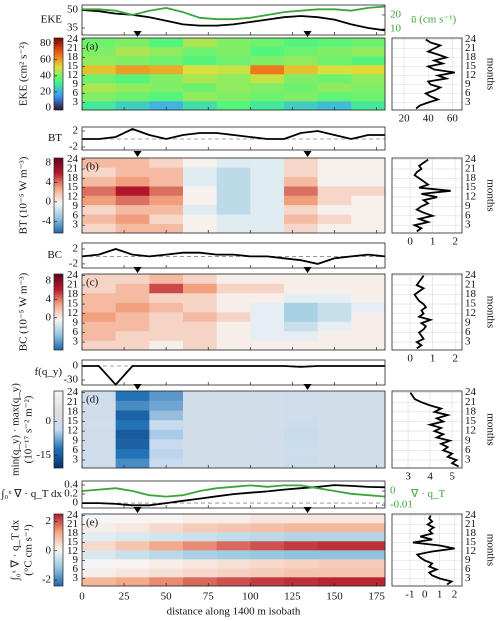 The width and height of the screenshot is (500, 621). I want to click on x-axis-label: distance along 1400 m isobath, so click(234, 612).